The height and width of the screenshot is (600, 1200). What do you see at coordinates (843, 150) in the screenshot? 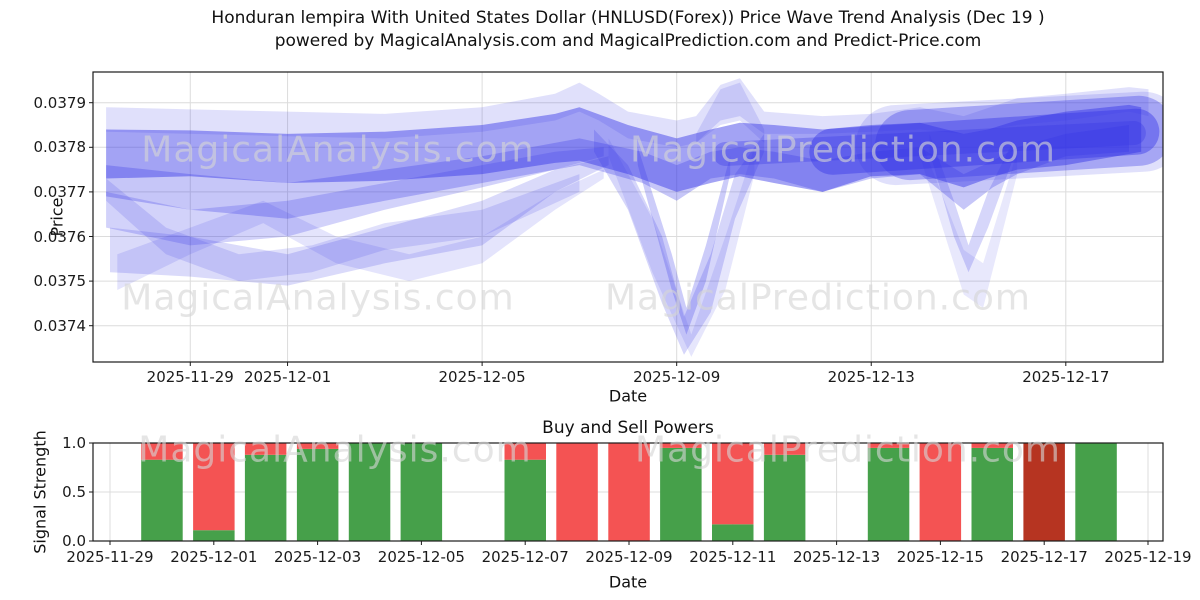
I see `watermark-prediction-top: MagicalPrediction.com` at bounding box center [843, 150].